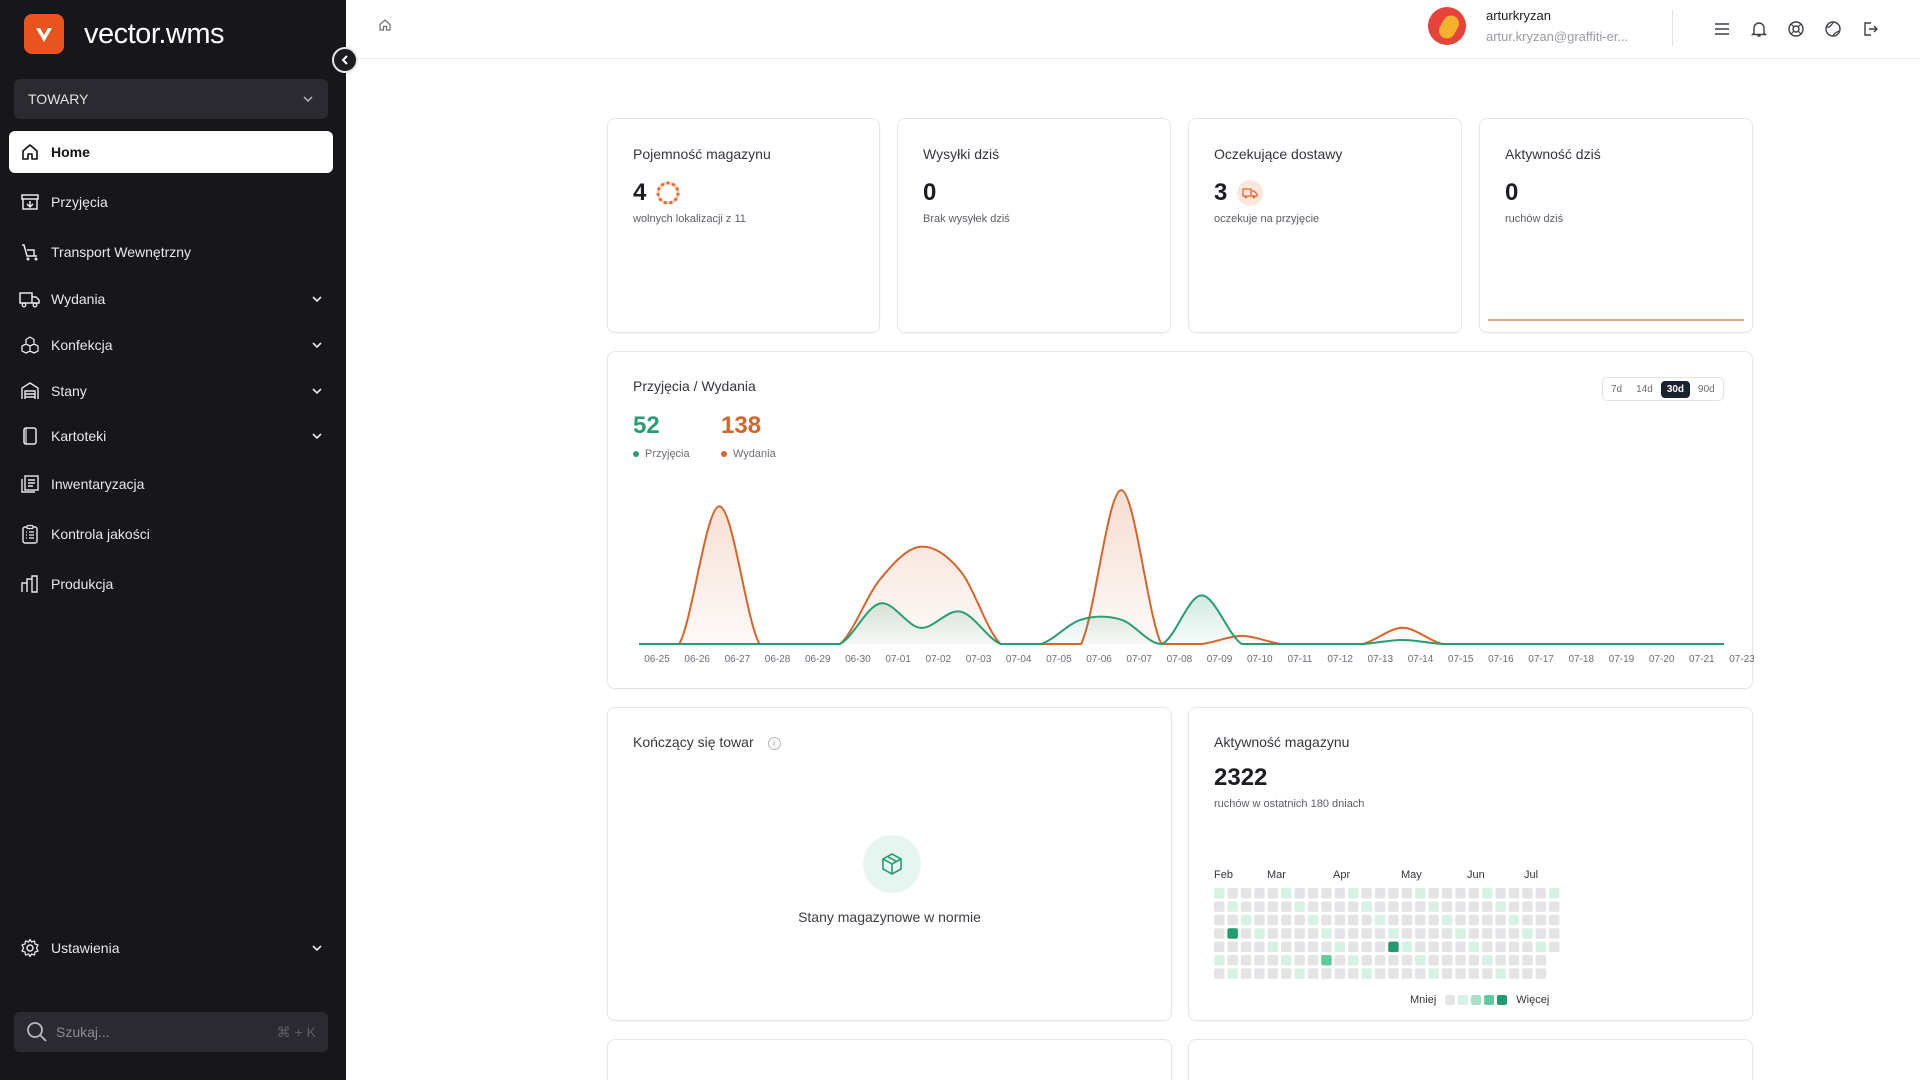 This screenshot has height=1080, width=1920. What do you see at coordinates (774, 743) in the screenshot?
I see `info-icon: i` at bounding box center [774, 743].